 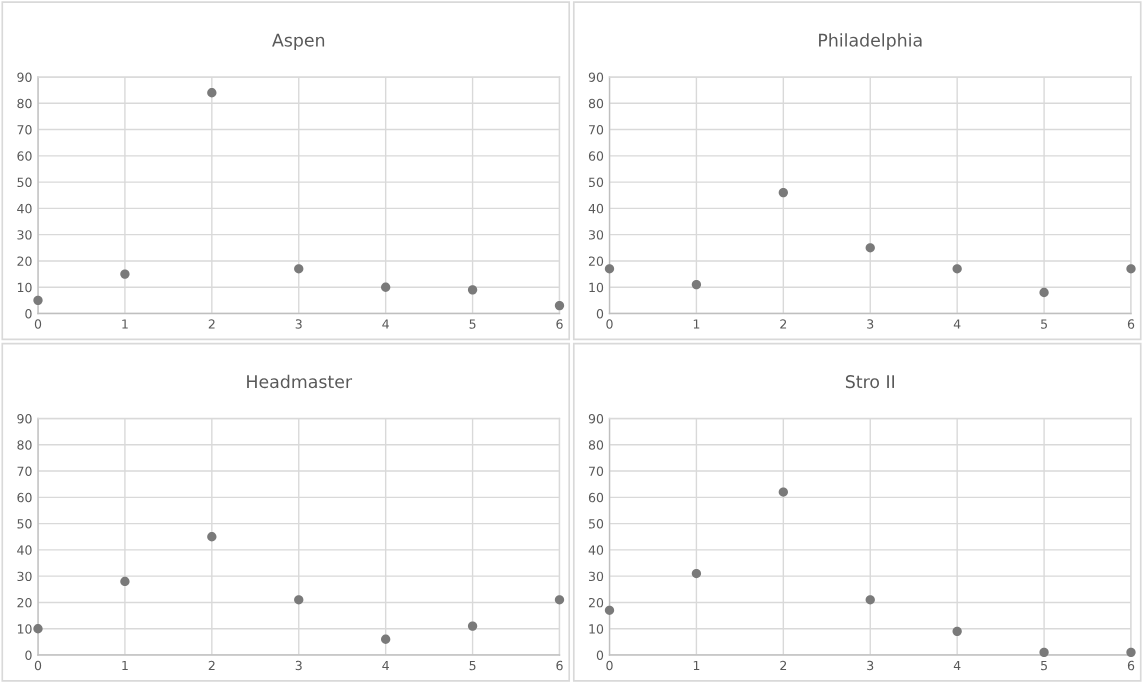 I want to click on chart-title: Aspen, so click(x=298, y=42).